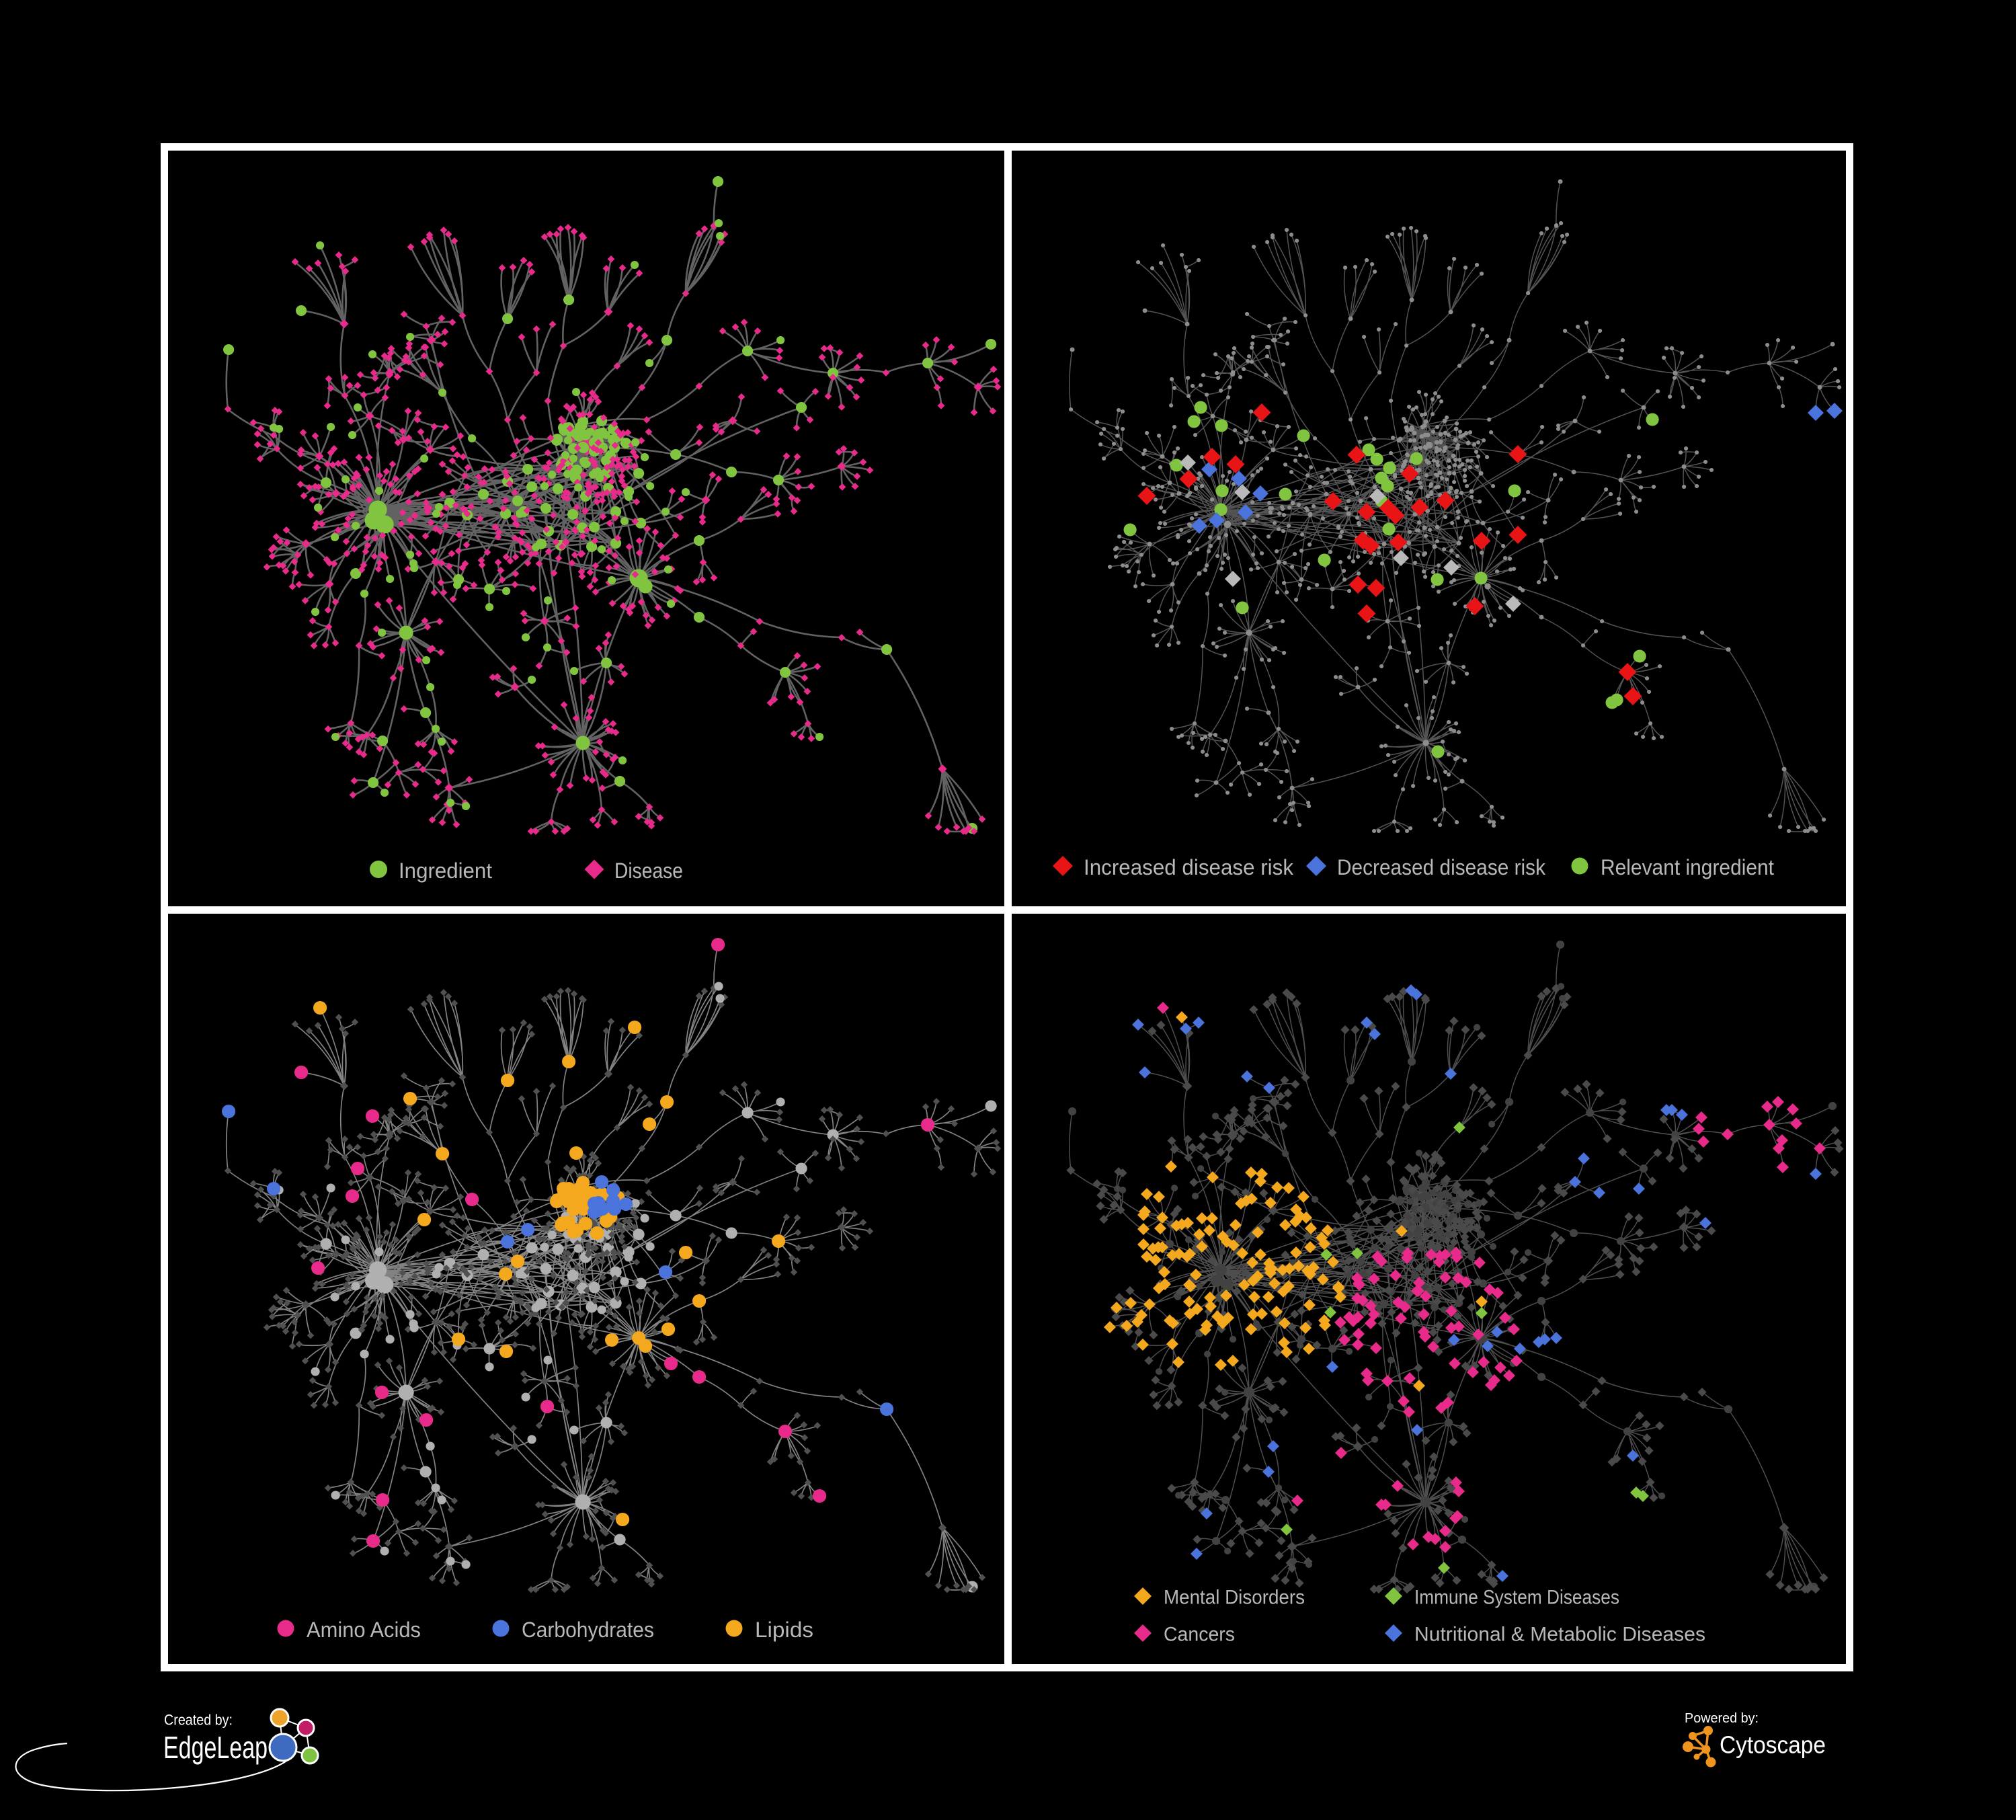 The height and width of the screenshot is (1820, 2016). Describe the element at coordinates (445, 871) in the screenshot. I see `svg-text: Ingredient` at that location.